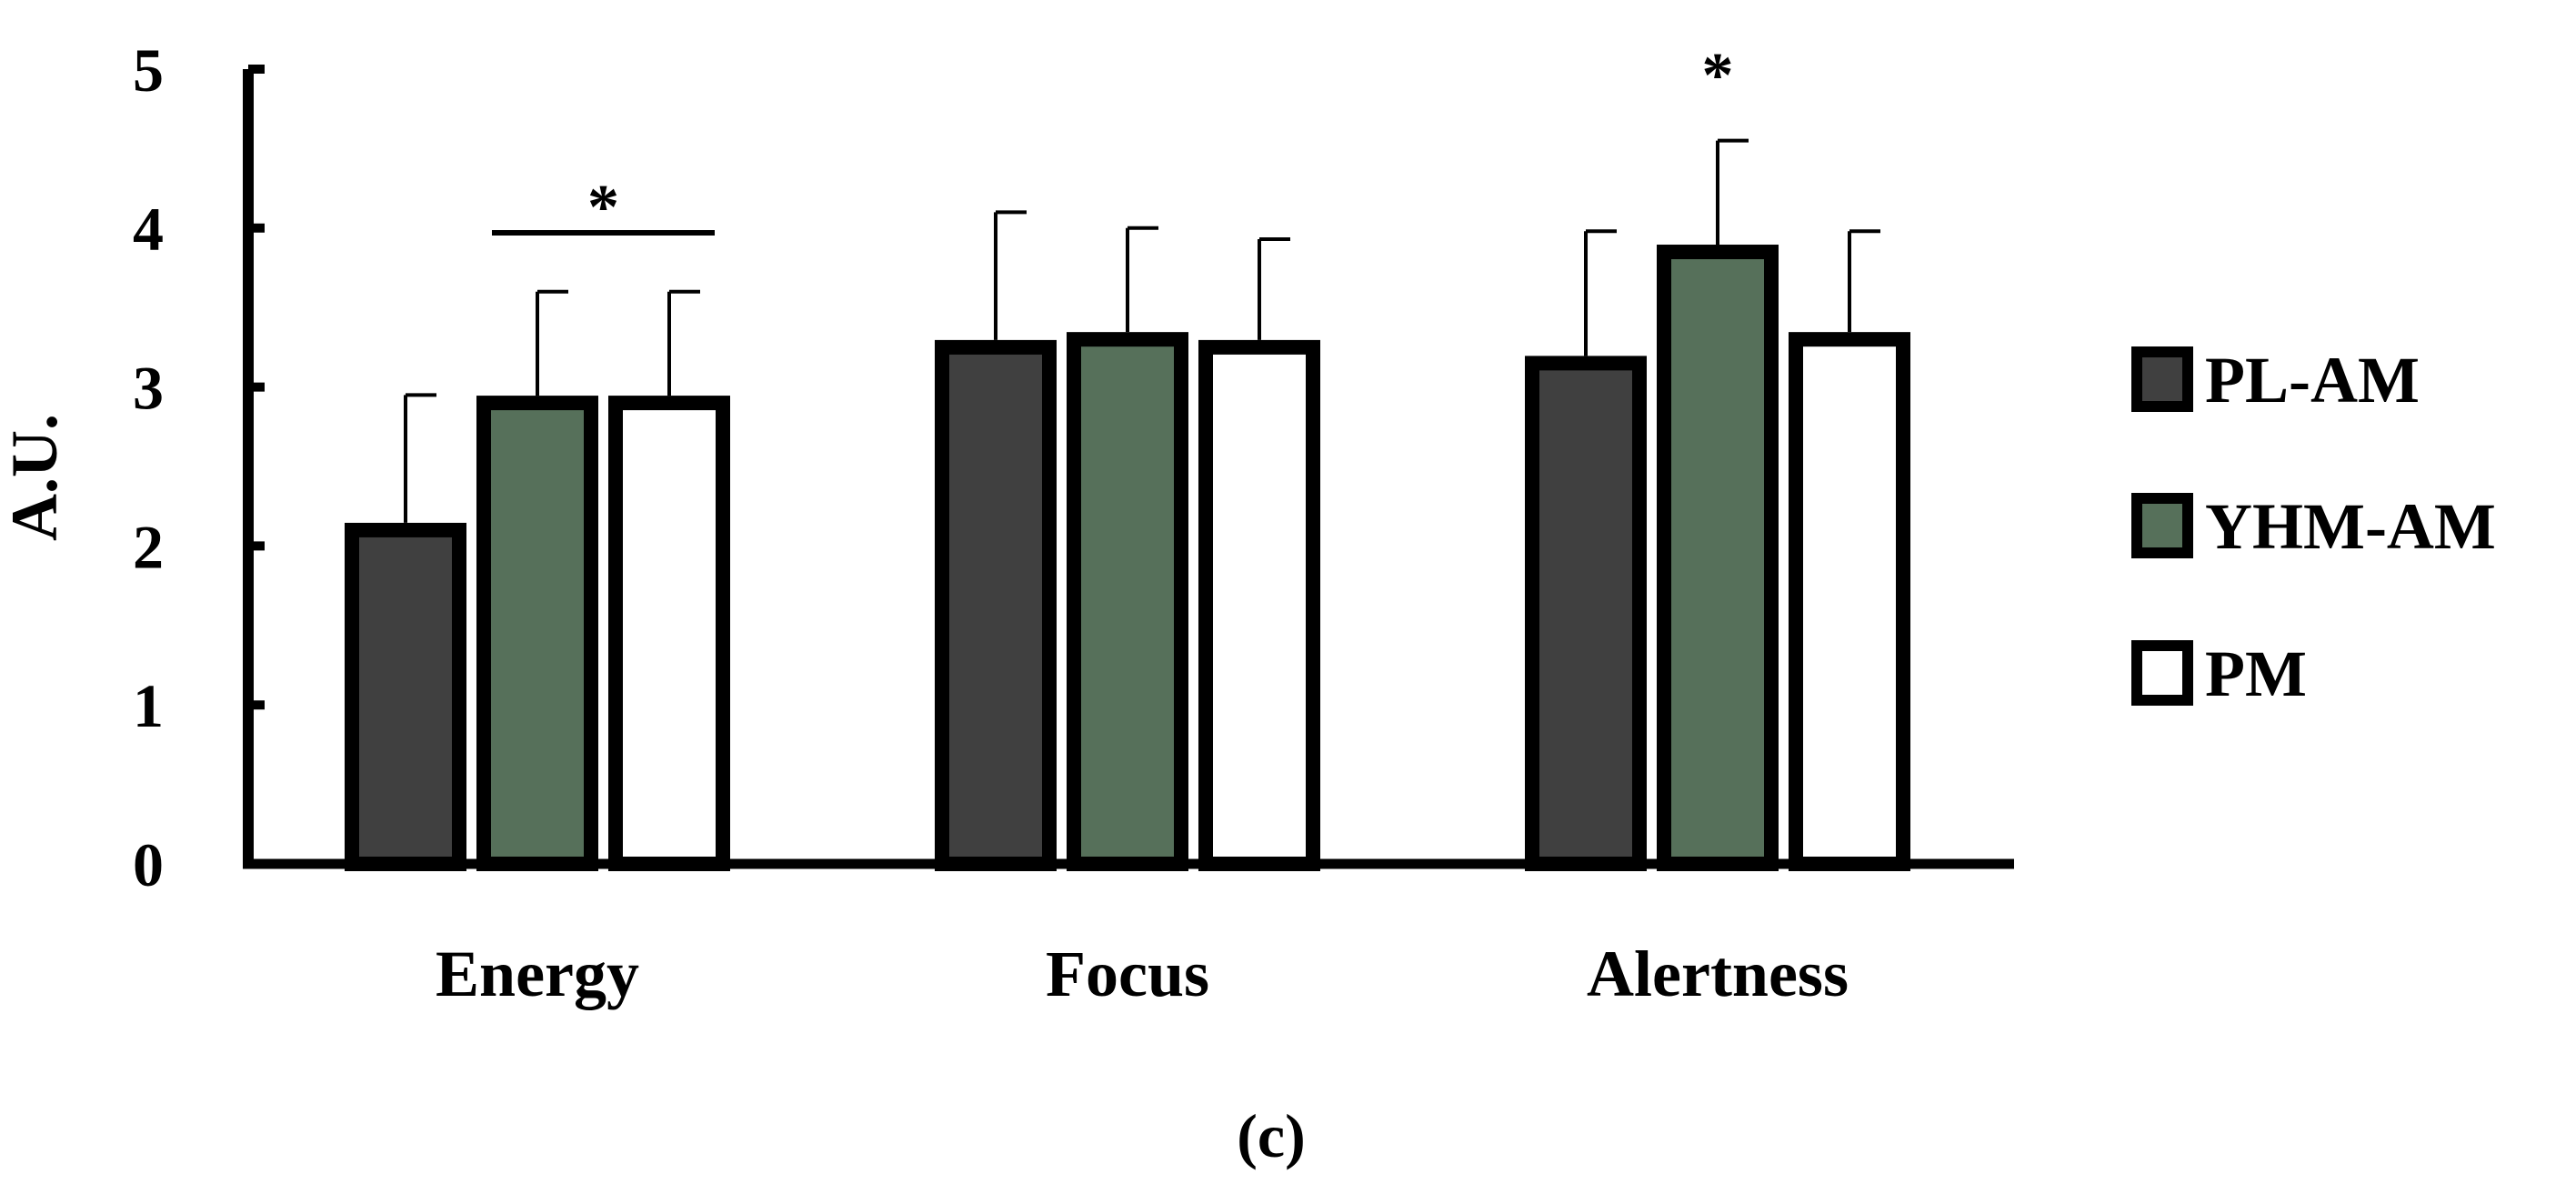 Image resolution: width=2576 pixels, height=1194 pixels. Describe the element at coordinates (148, 705) in the screenshot. I see `y-tick-label: 1` at that location.